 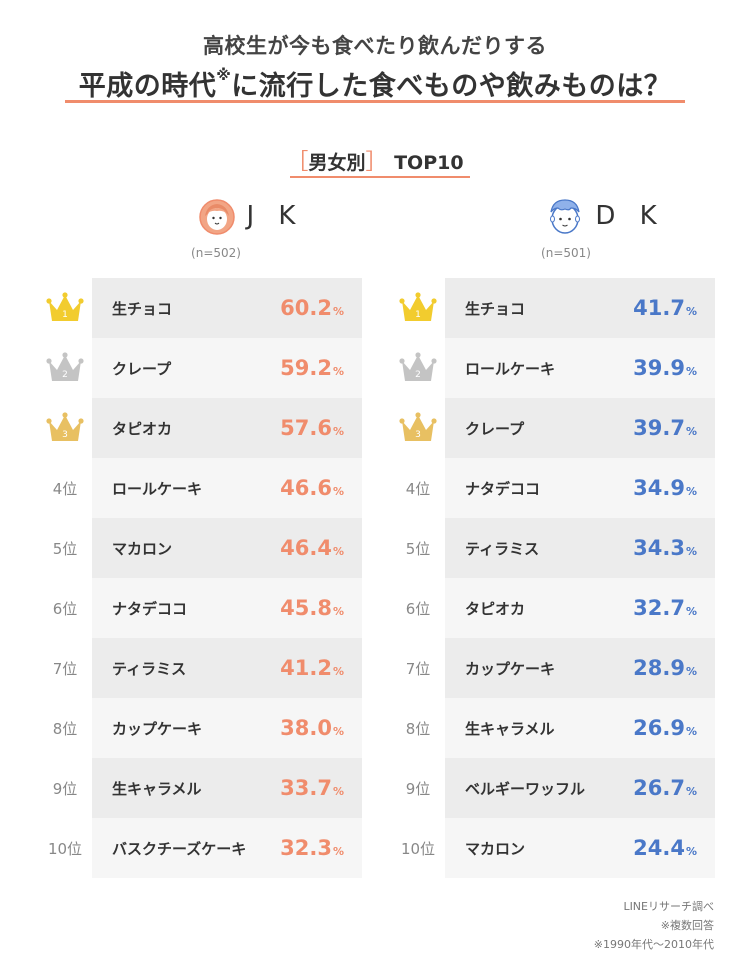 I want to click on dk-row-bg: タピオカ, so click(x=580, y=608).